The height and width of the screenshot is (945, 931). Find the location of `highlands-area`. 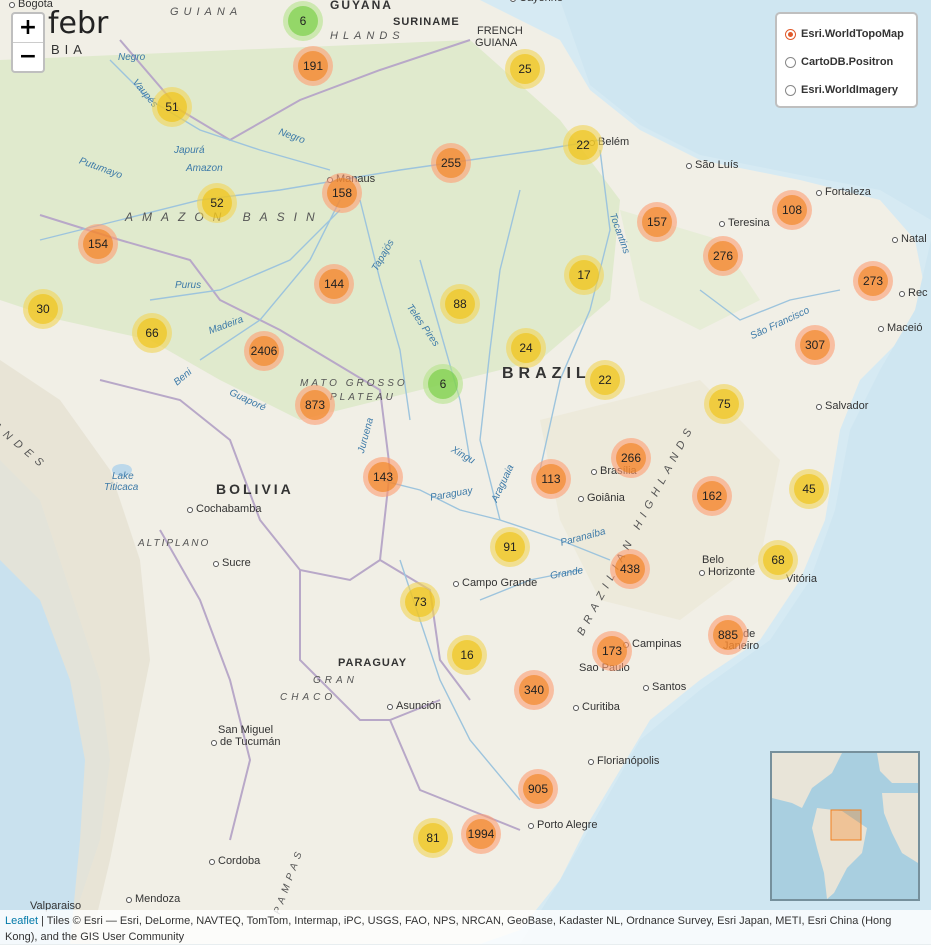

highlands-area is located at coordinates (660, 500).